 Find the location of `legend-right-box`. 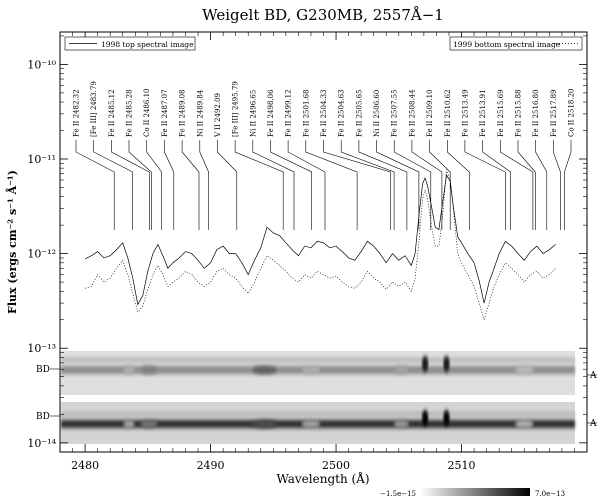

legend-right-box is located at coordinates (516, 43).